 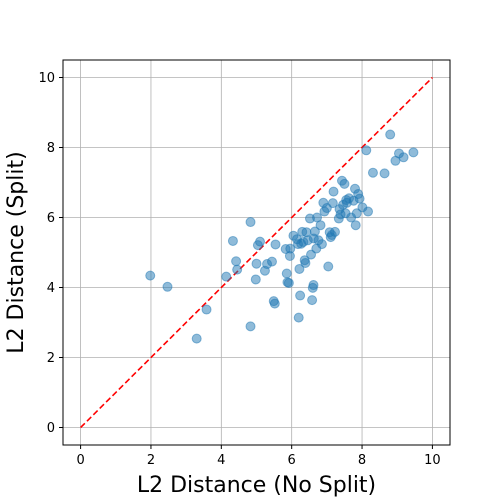 I want to click on y-tick-label: 4, so click(x=51, y=288).